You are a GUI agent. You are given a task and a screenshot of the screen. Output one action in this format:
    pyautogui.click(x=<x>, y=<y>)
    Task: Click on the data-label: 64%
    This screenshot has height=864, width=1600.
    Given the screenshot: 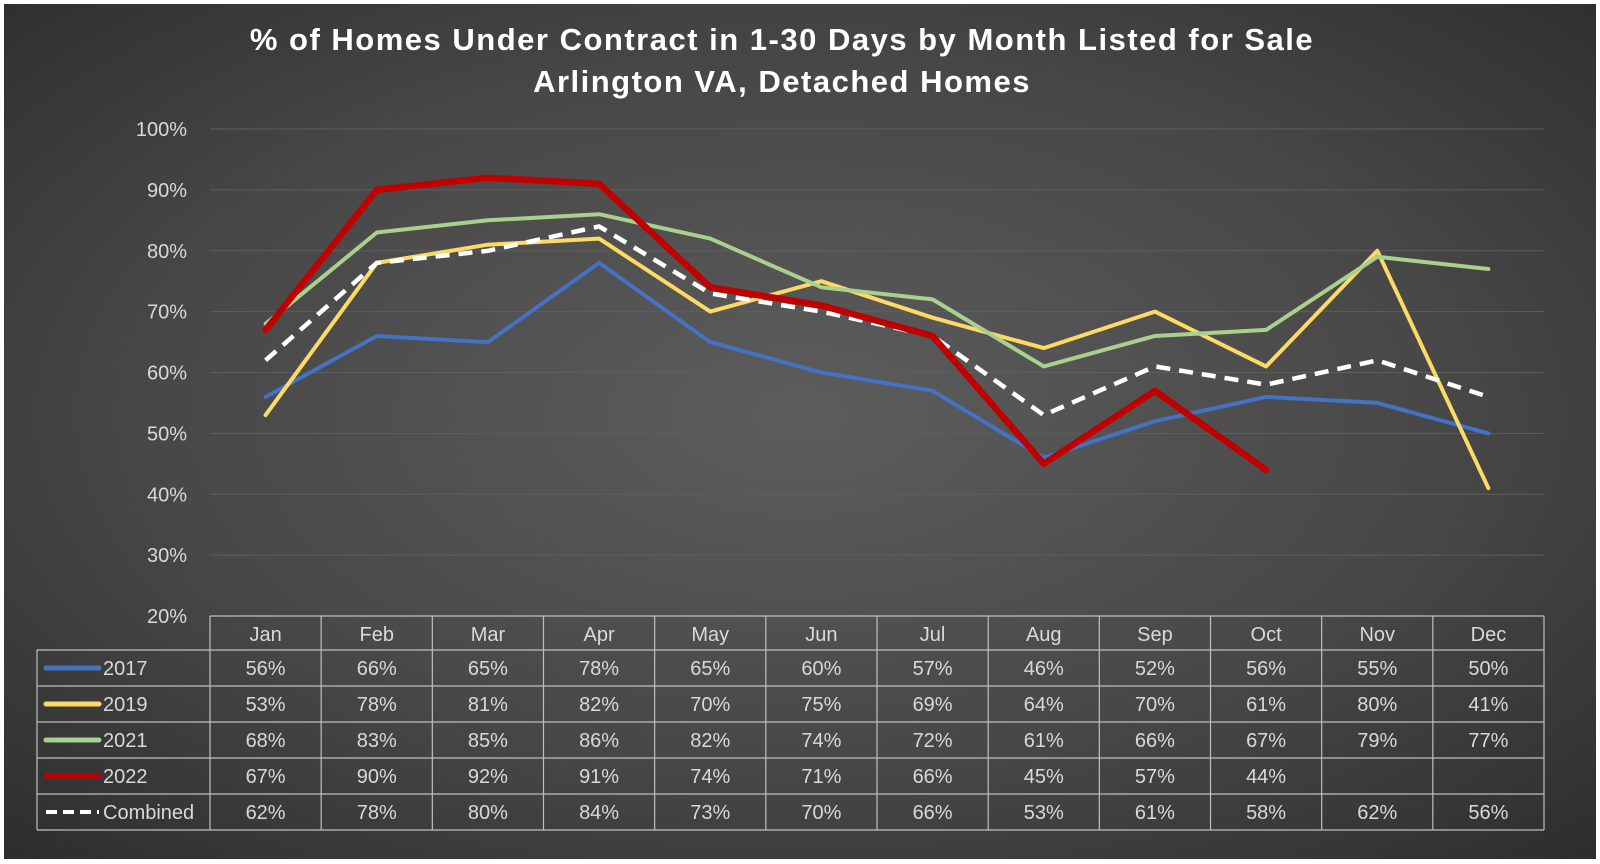 What is the action you would take?
    pyautogui.click(x=1044, y=705)
    